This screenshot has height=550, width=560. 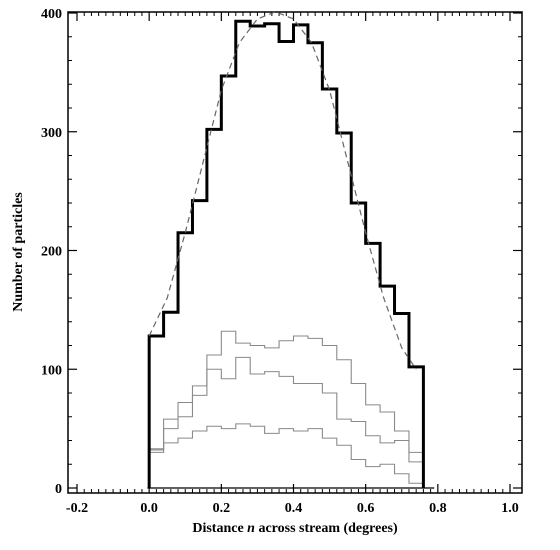 I want to click on x-tick-label: 0.2, so click(x=222, y=508).